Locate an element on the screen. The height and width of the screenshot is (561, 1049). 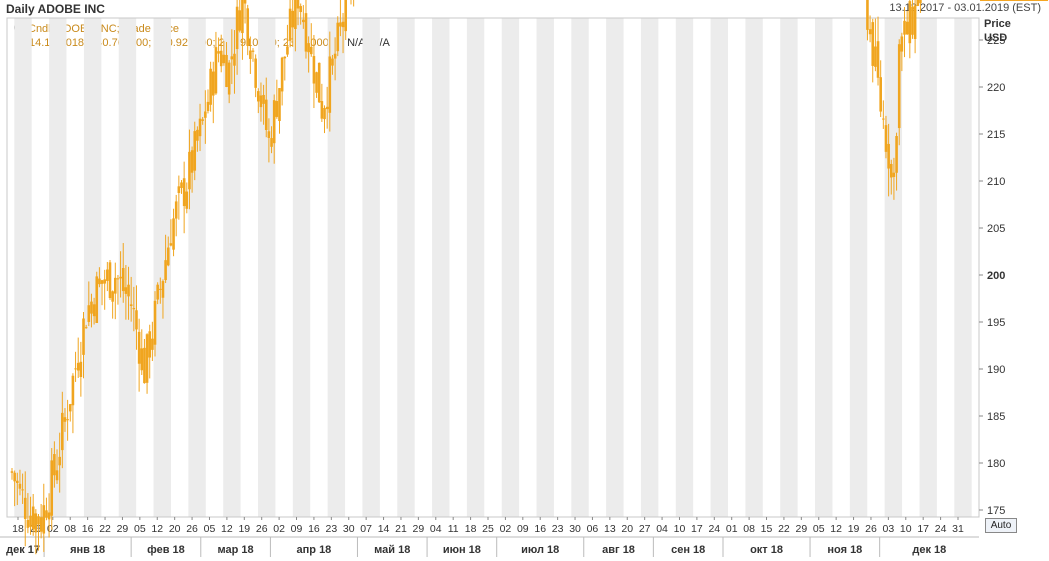
x-day-label: 09 is located at coordinates (297, 529).